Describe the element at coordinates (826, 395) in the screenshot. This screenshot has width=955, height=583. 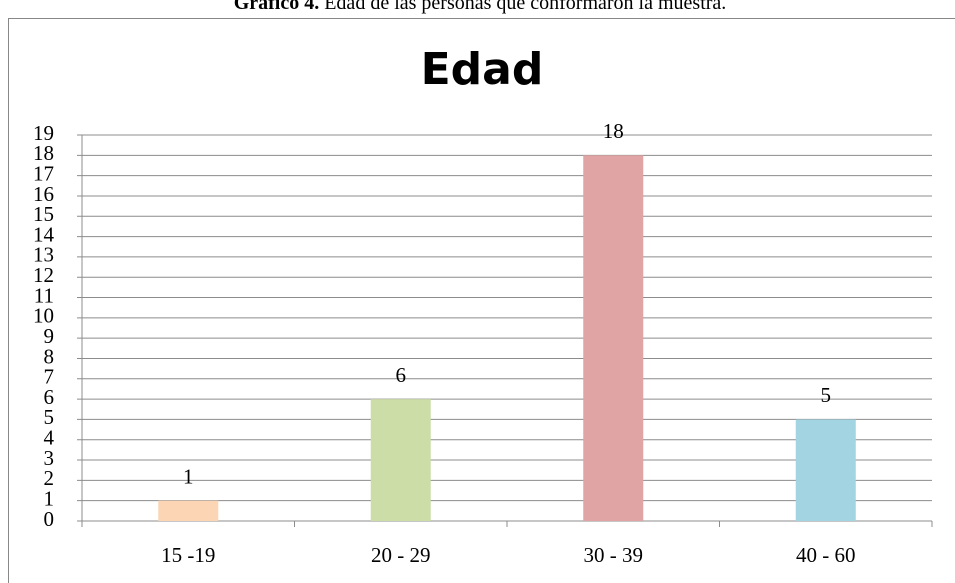
I see `data-label: 5` at that location.